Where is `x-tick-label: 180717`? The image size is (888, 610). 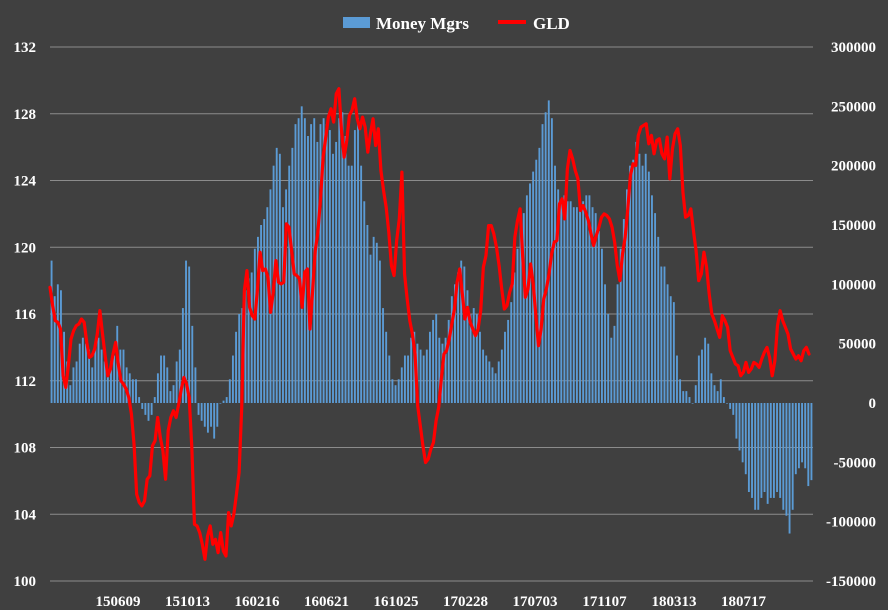
x-tick-label: 180717 is located at coordinates (744, 602).